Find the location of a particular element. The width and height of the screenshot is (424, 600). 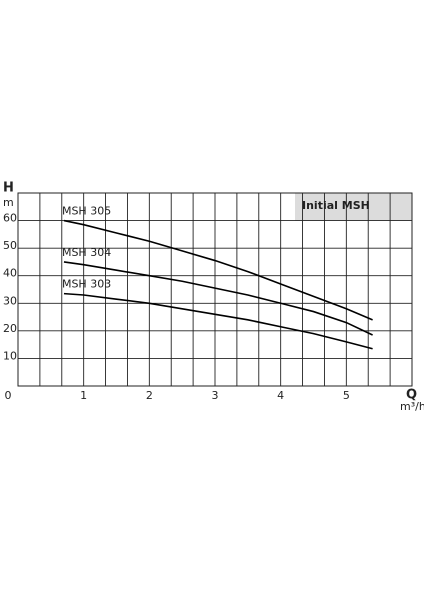

title-box is located at coordinates (353, 207).